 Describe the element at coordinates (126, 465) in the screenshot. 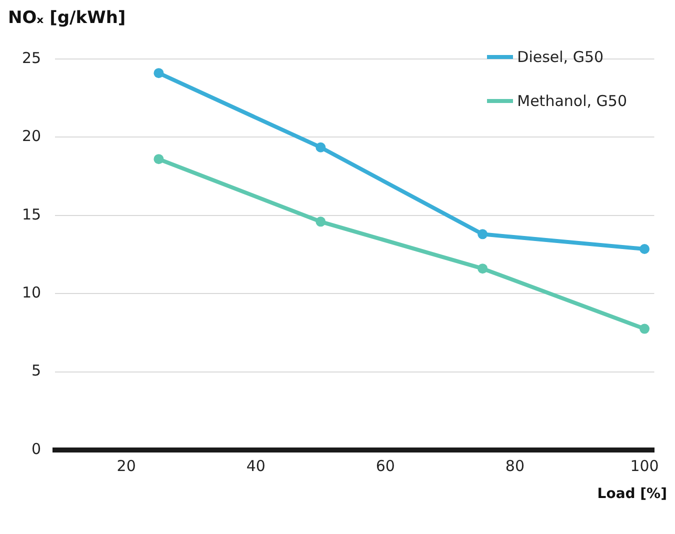

I see `x-tick-label: 20` at that location.